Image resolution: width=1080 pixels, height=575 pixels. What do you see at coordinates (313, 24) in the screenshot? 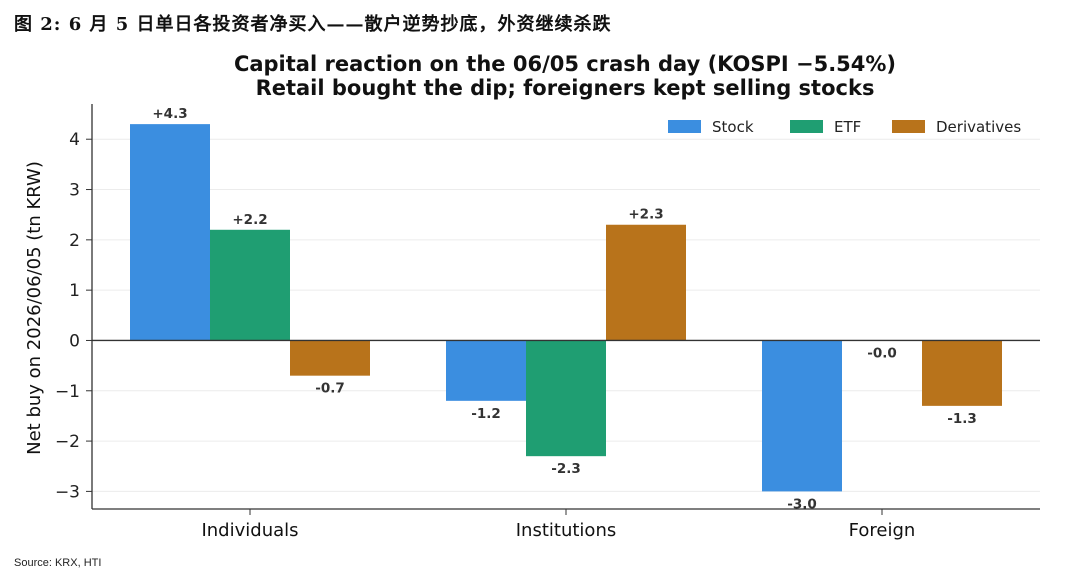
I see `figure-caption: 图 2: 6 月 5 日单日各投资者净买入——散户逆势抄底，外资继续杀跌` at bounding box center [313, 24].